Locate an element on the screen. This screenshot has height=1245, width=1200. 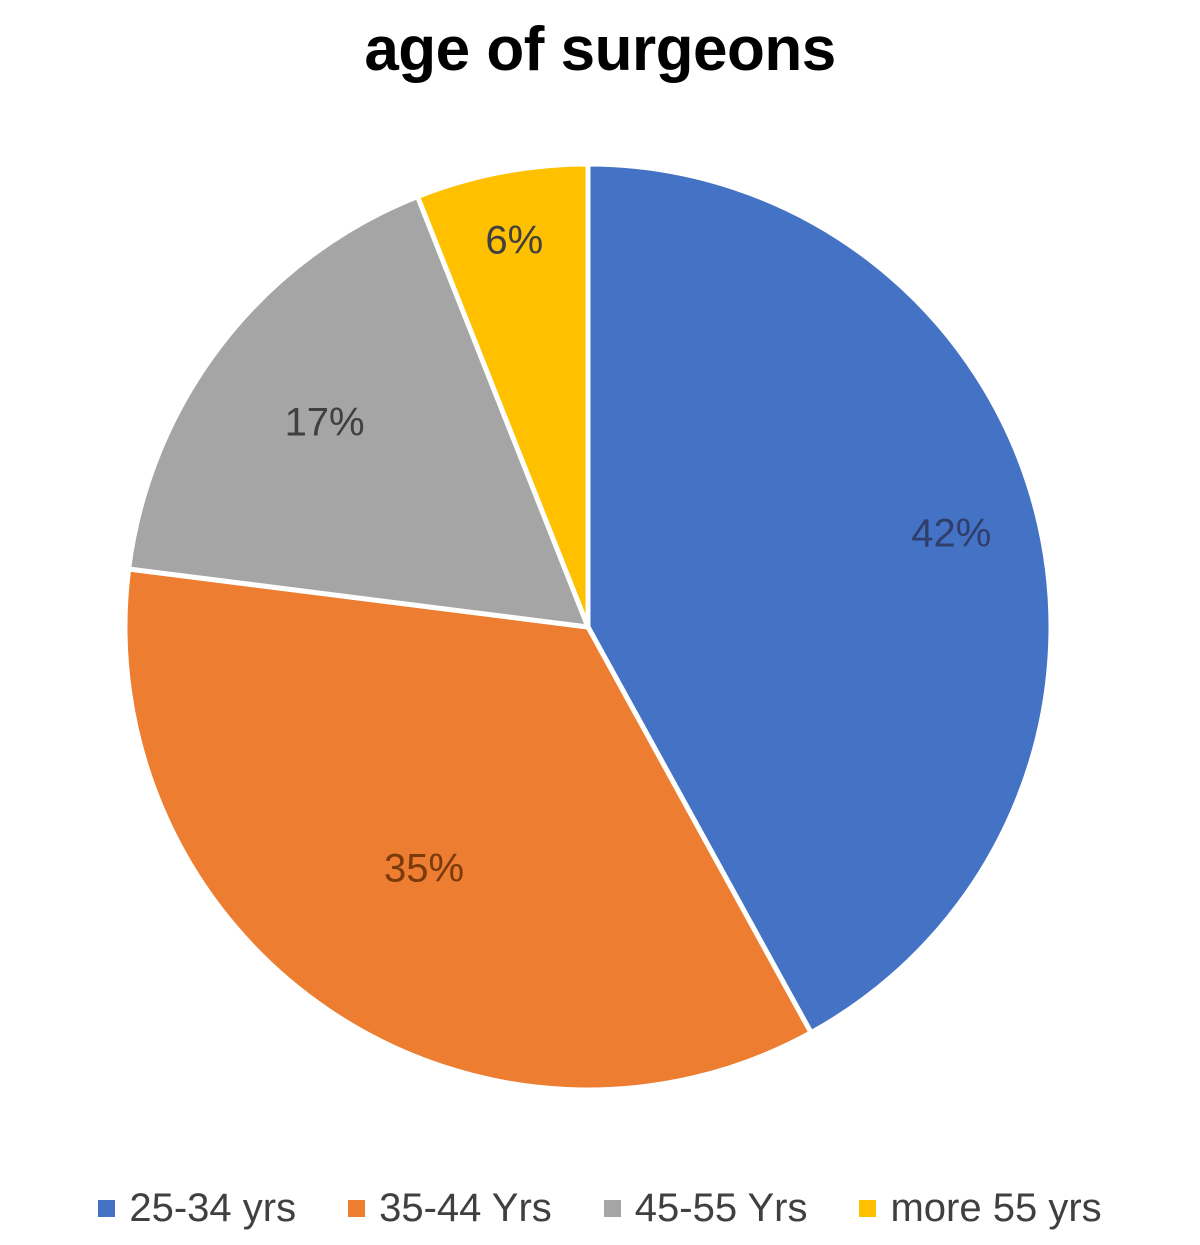
chart-title: age of surgeons is located at coordinates (600, 49).